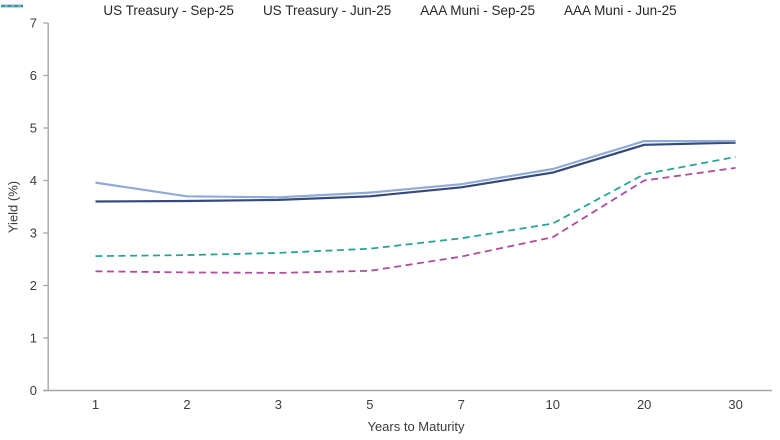  What do you see at coordinates (278, 404) in the screenshot?
I see `x-tick-label: 3` at bounding box center [278, 404].